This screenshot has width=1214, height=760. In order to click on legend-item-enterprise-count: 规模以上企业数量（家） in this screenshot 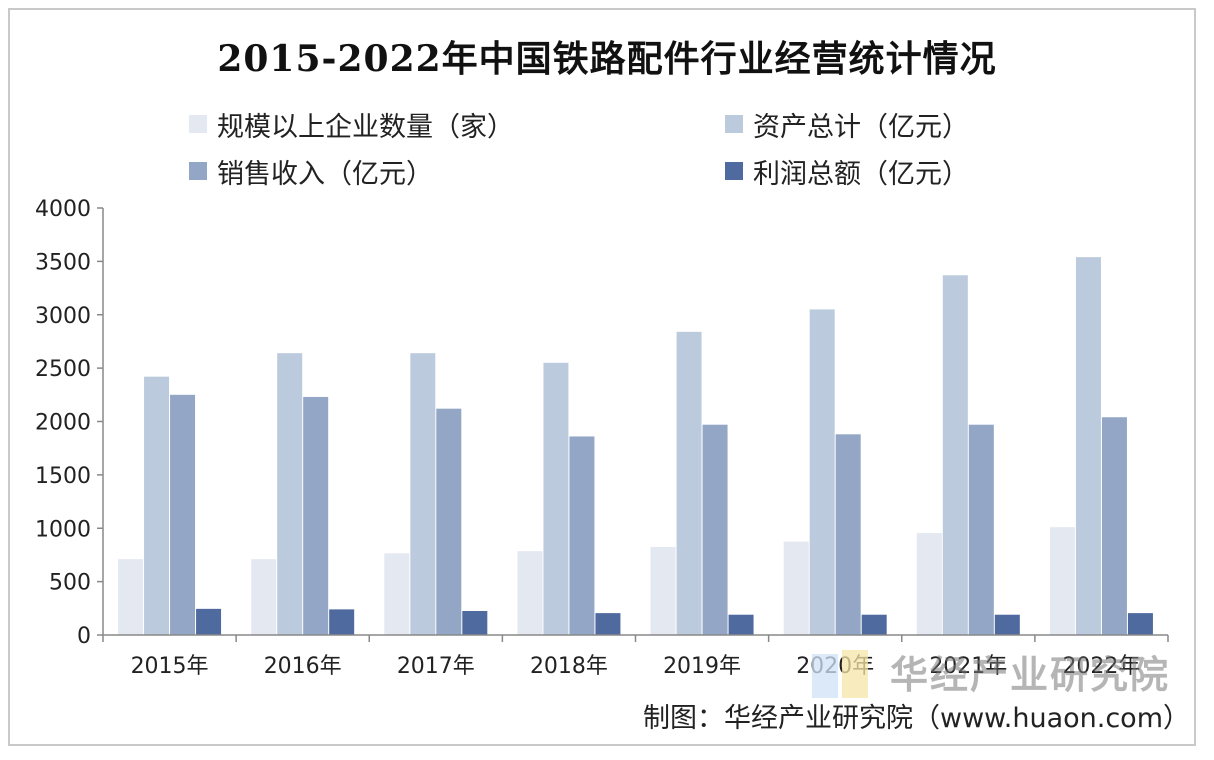, I will do `click(351, 125)`.